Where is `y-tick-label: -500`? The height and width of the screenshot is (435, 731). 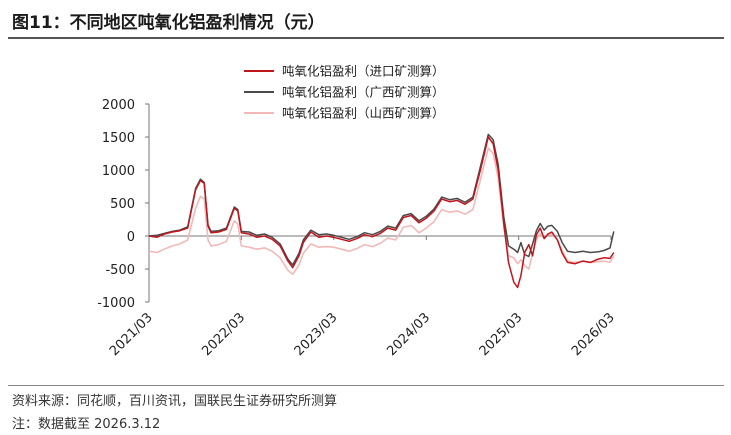
y-tick-label: -500 is located at coordinates (120, 270).